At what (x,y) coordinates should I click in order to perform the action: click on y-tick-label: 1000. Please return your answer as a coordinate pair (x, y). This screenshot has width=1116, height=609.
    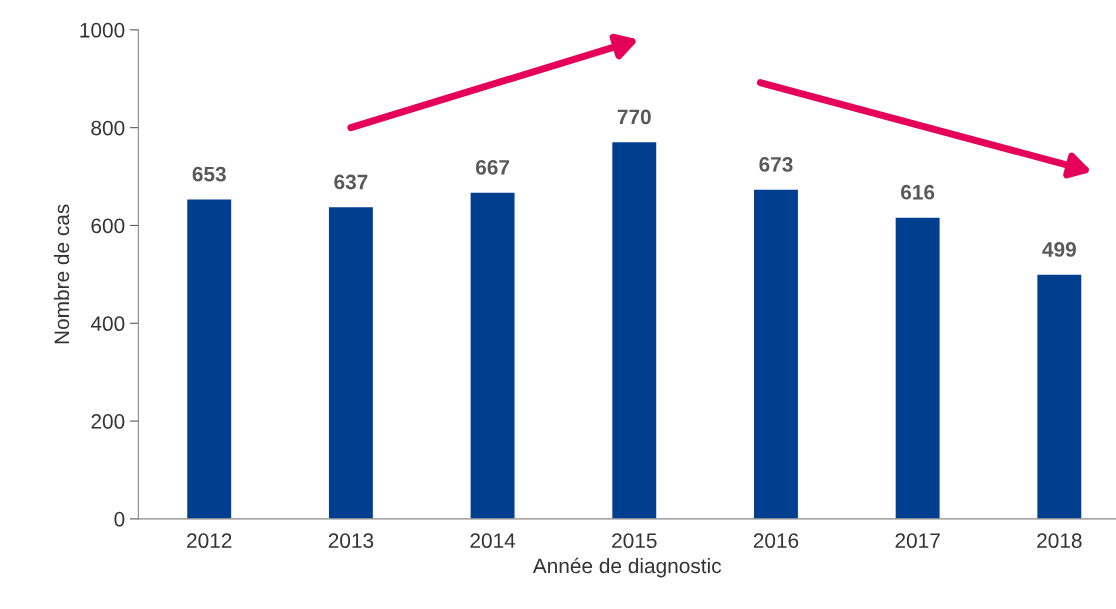
    Looking at the image, I should click on (102, 30).